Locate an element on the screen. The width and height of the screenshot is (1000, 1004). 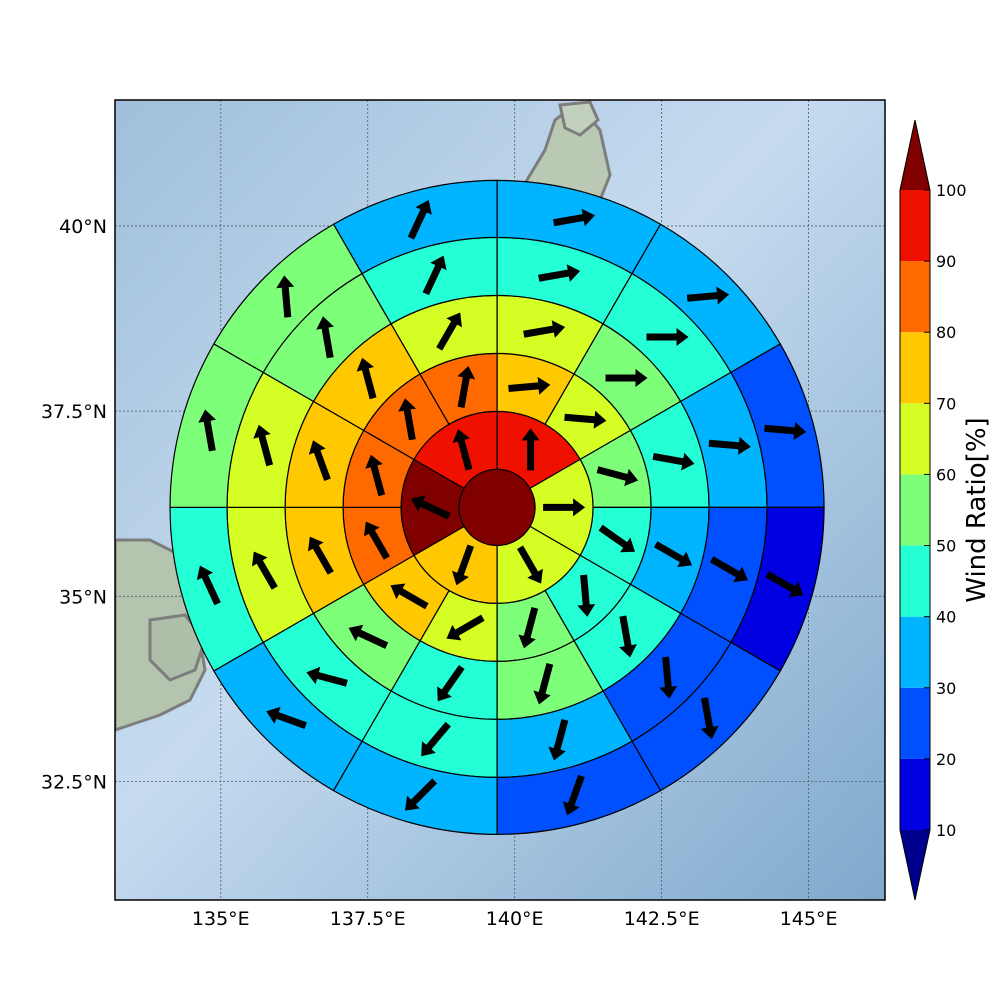
y-tick-label: 37.5°N is located at coordinates (74, 412).